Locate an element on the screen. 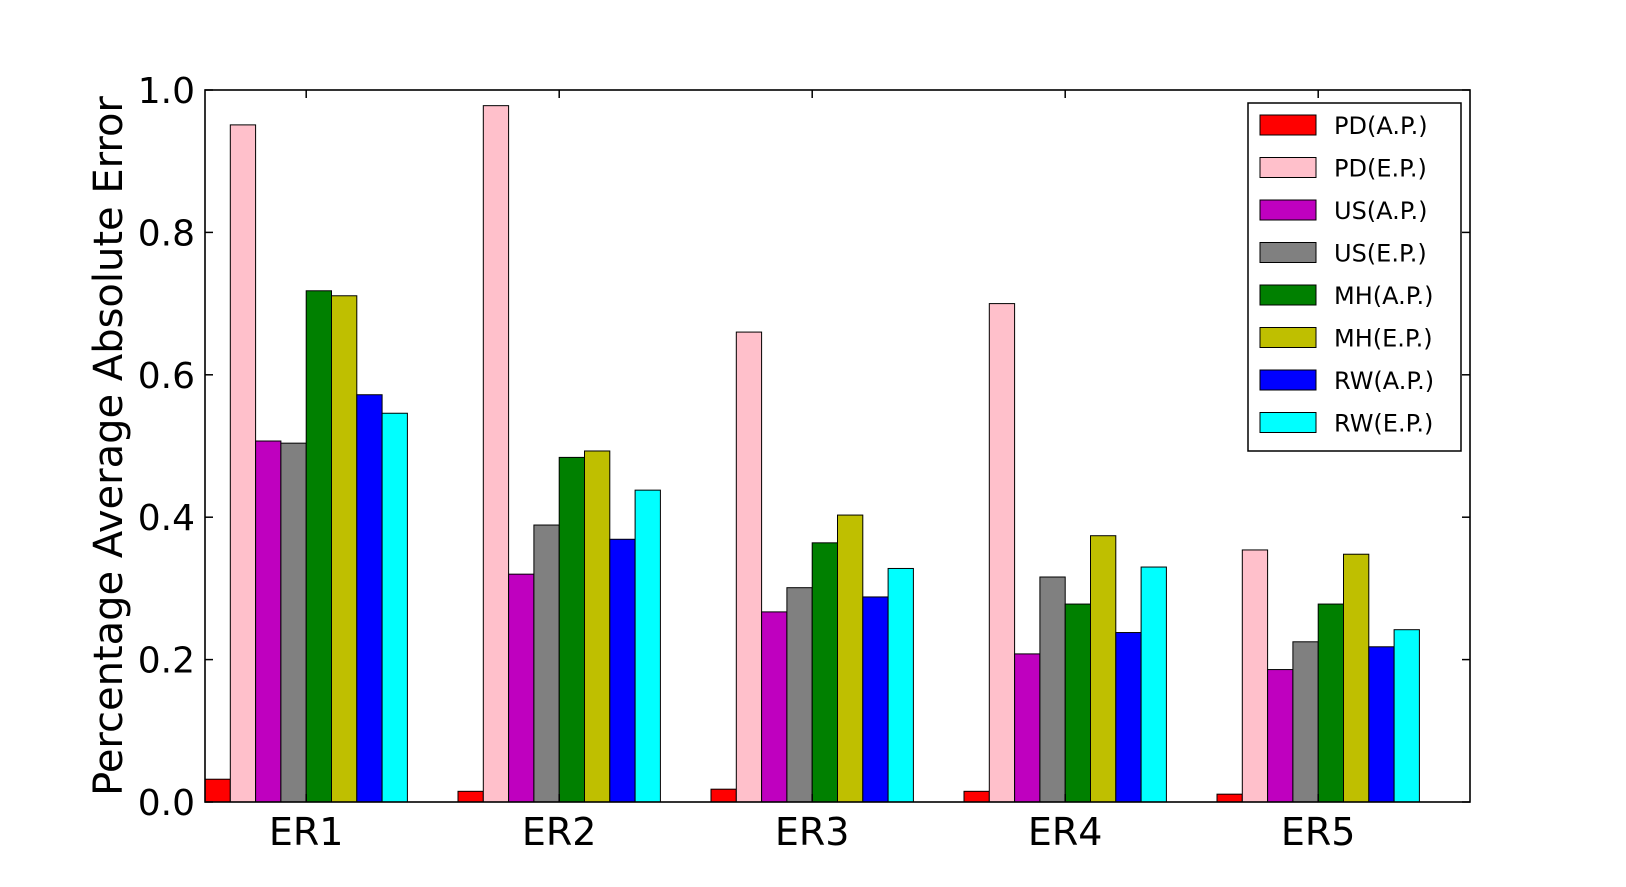 Image resolution: width=1626 pixels, height=887 pixels. bar-PD(A.P.)-ER4 is located at coordinates (976, 796).